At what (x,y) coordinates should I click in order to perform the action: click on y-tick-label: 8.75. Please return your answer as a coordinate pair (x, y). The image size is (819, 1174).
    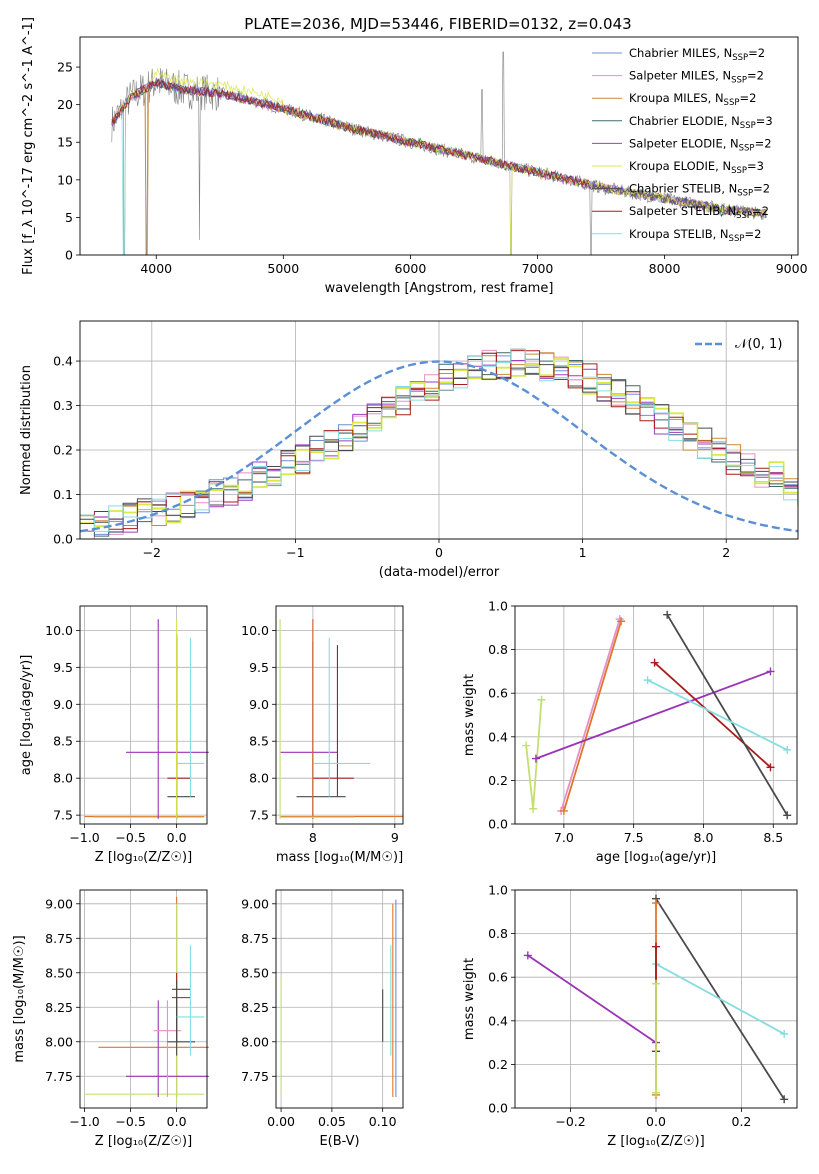
    Looking at the image, I should click on (255, 938).